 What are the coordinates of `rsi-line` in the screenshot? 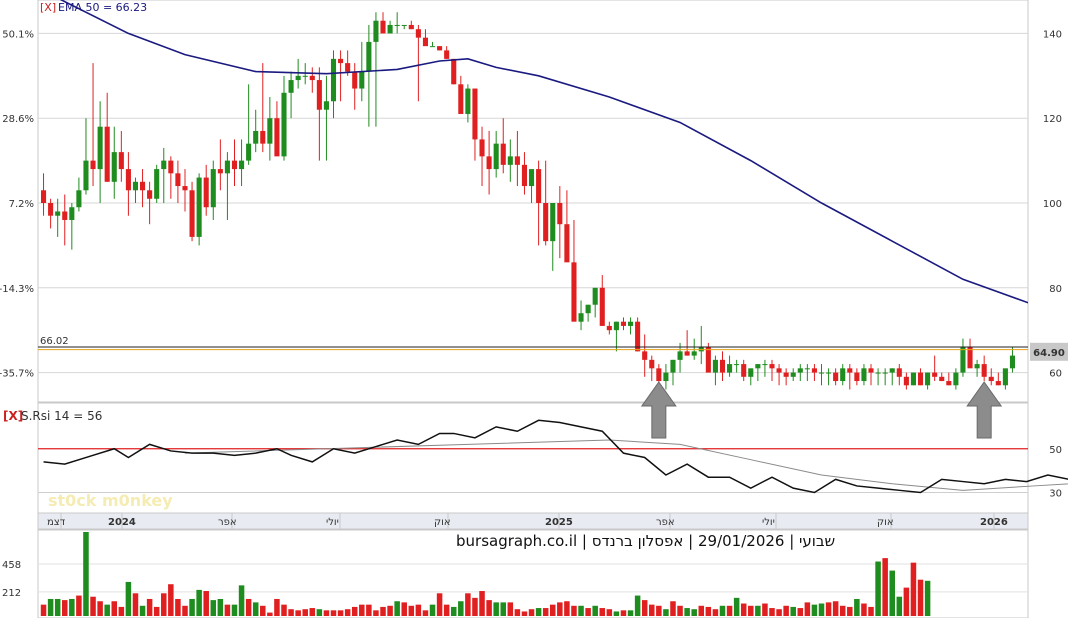 It's located at (555, 456).